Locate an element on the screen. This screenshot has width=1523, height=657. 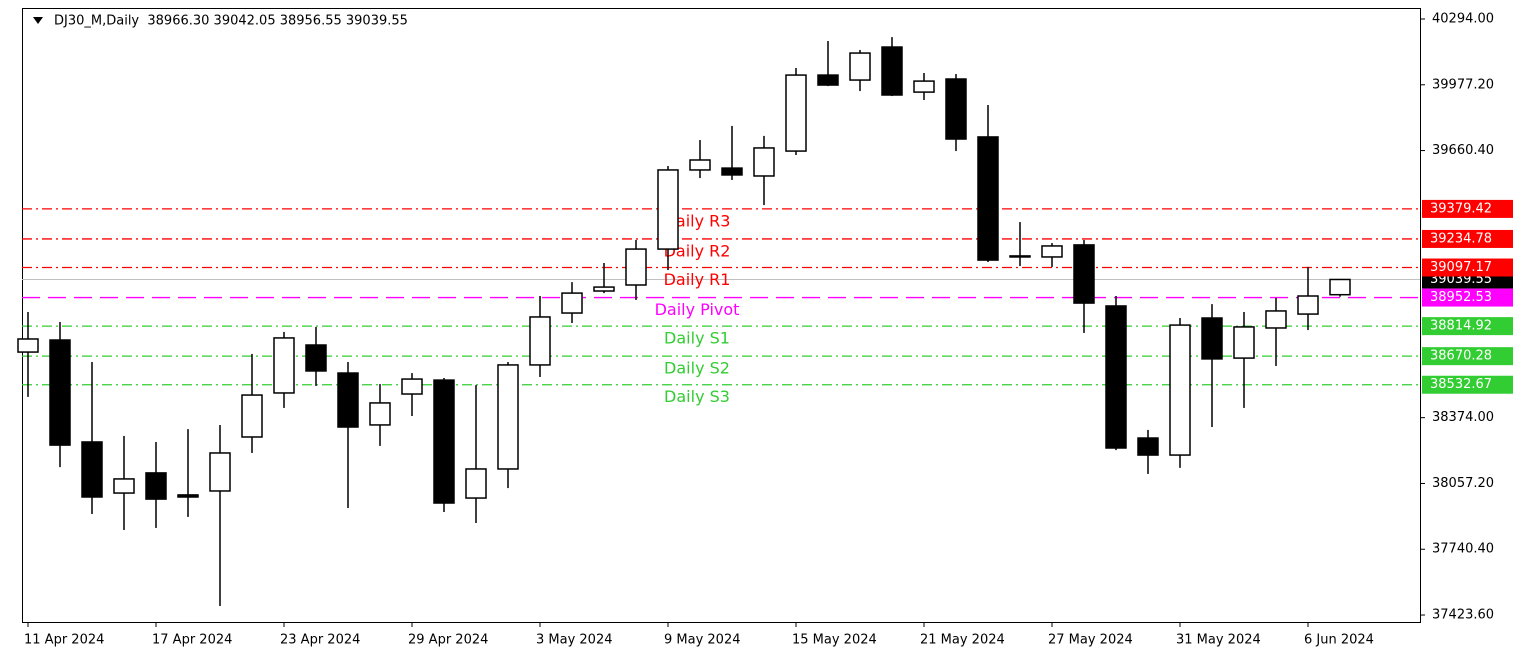
x-tick-label: 27 May 2024 is located at coordinates (1090, 640).